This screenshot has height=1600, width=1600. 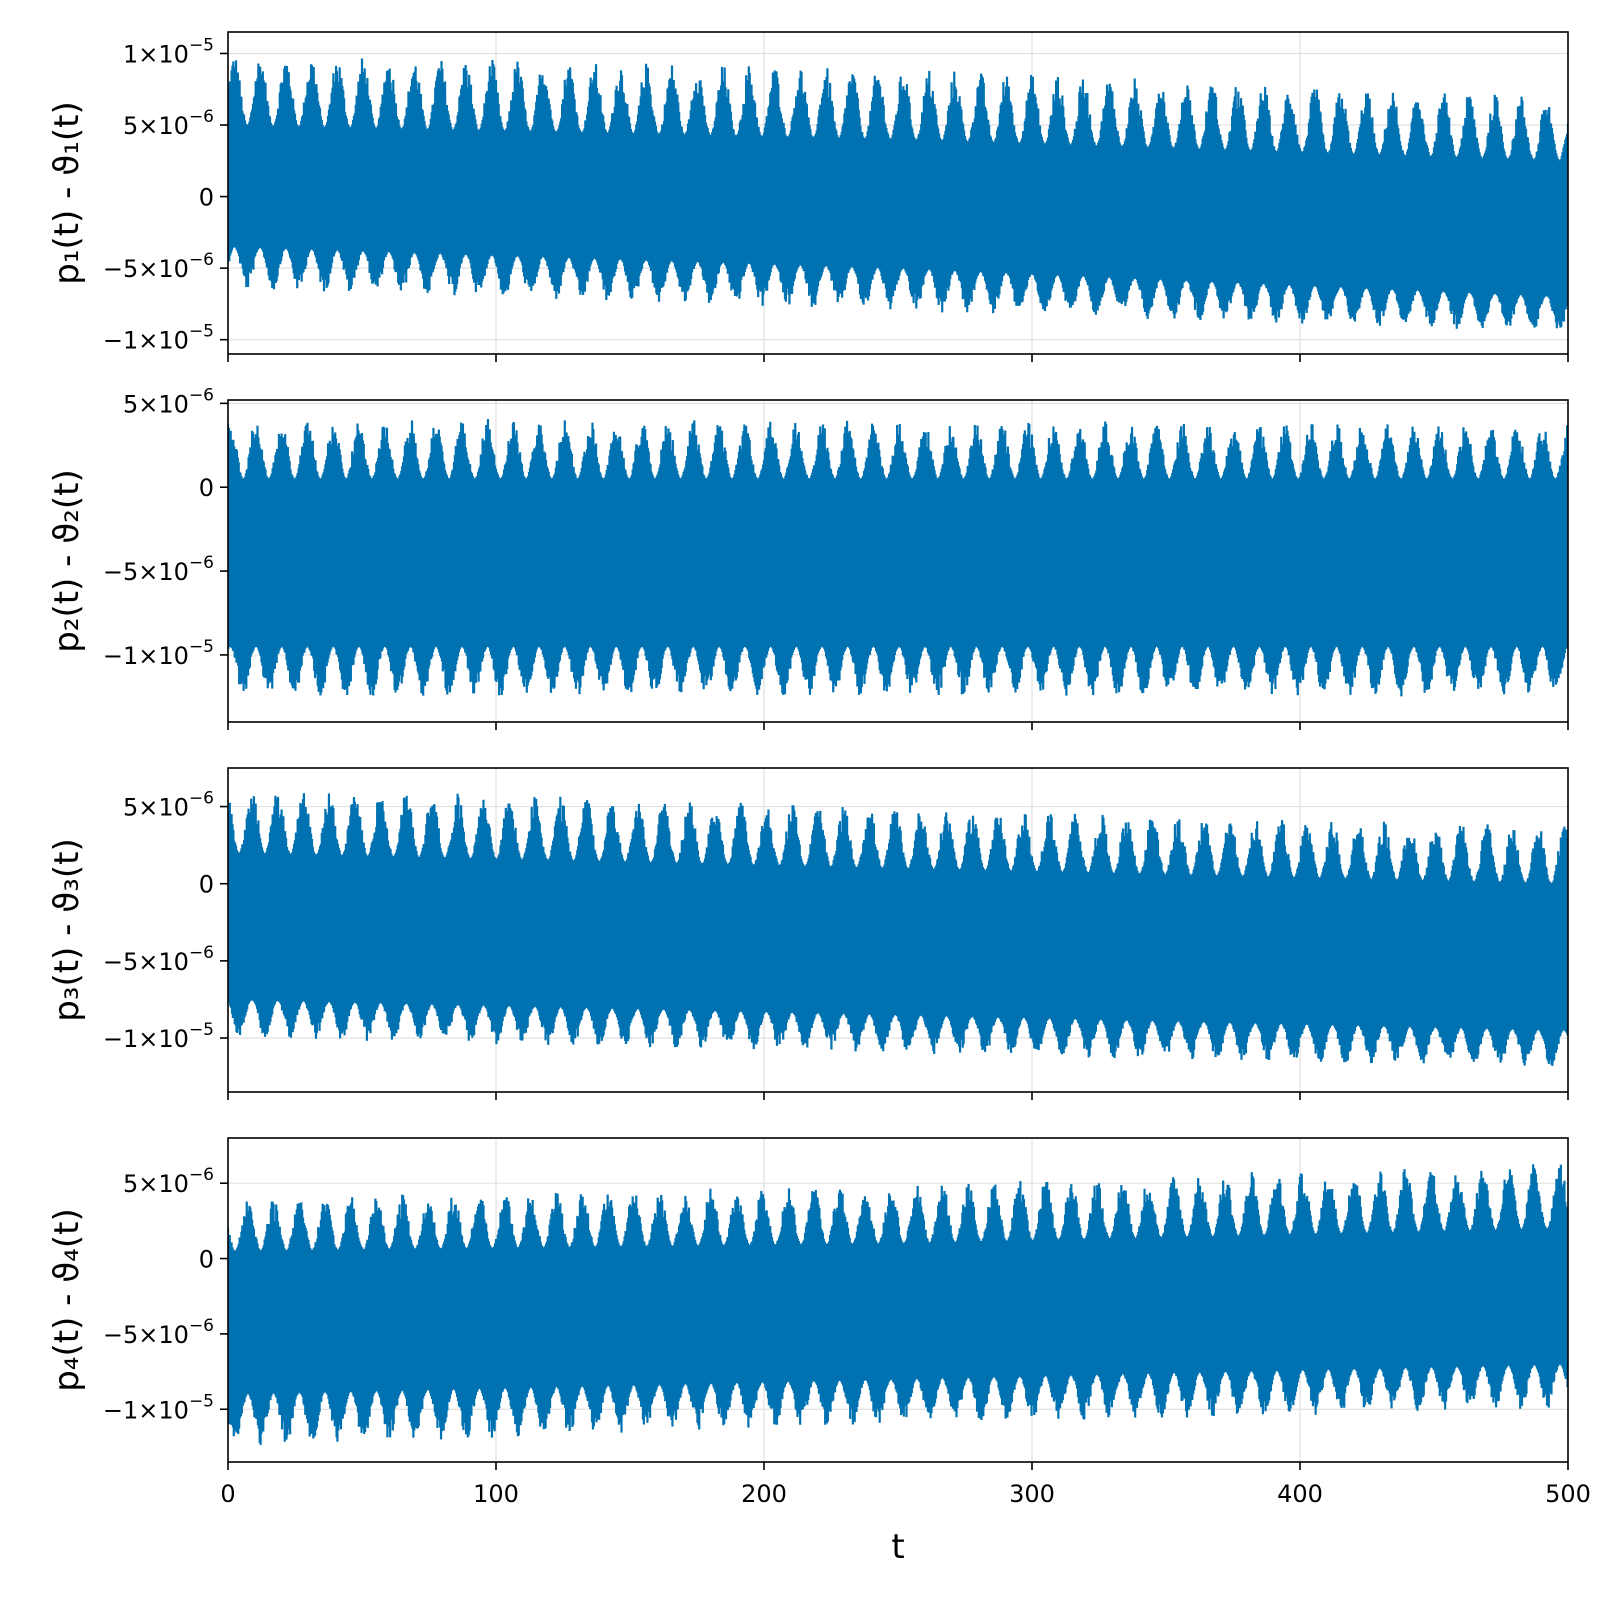 I want to click on y-axis-label: p₁(t) - ϑ₁(t), so click(x=67, y=193).